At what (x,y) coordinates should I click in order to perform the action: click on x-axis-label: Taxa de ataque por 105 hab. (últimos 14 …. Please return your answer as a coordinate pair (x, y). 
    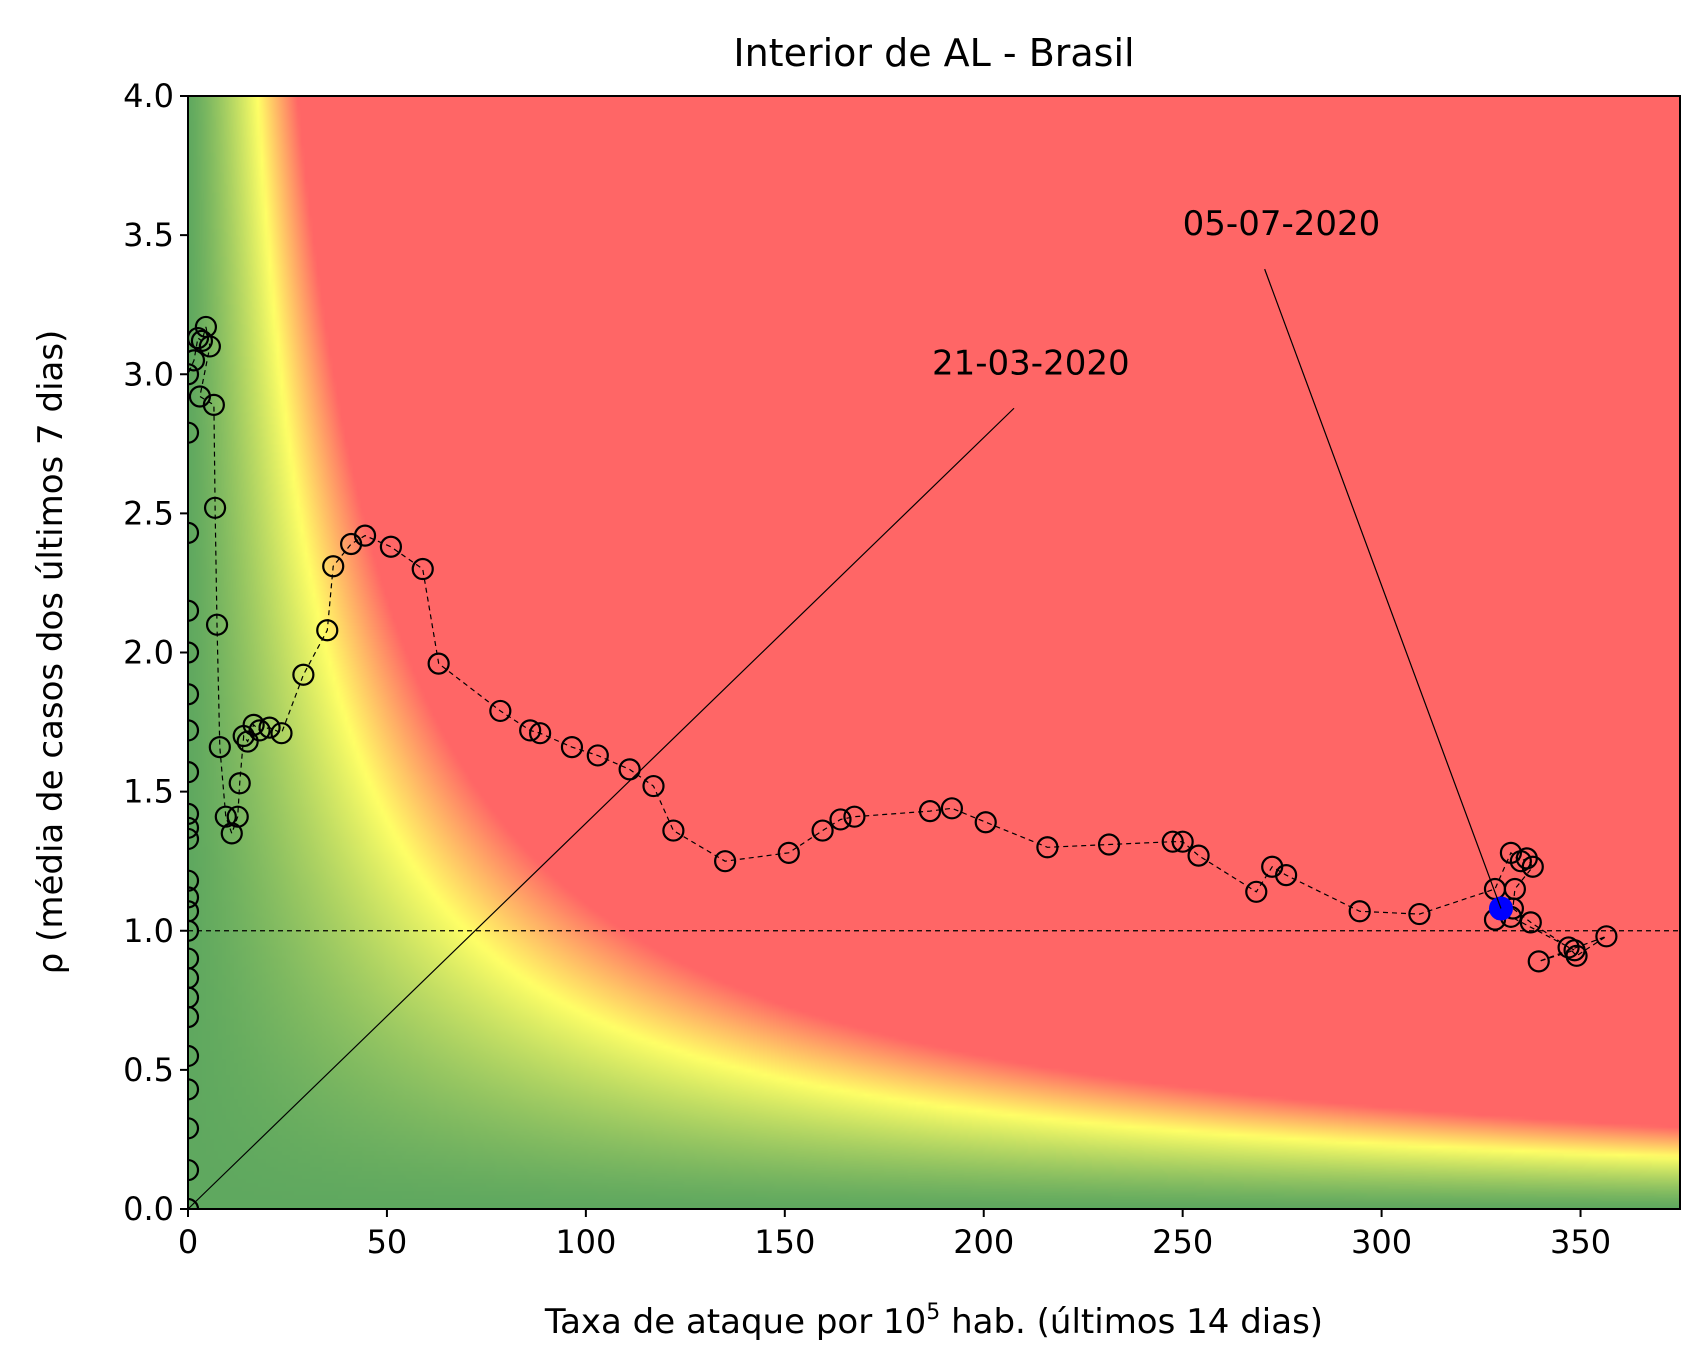
    Looking at the image, I should click on (933, 1321).